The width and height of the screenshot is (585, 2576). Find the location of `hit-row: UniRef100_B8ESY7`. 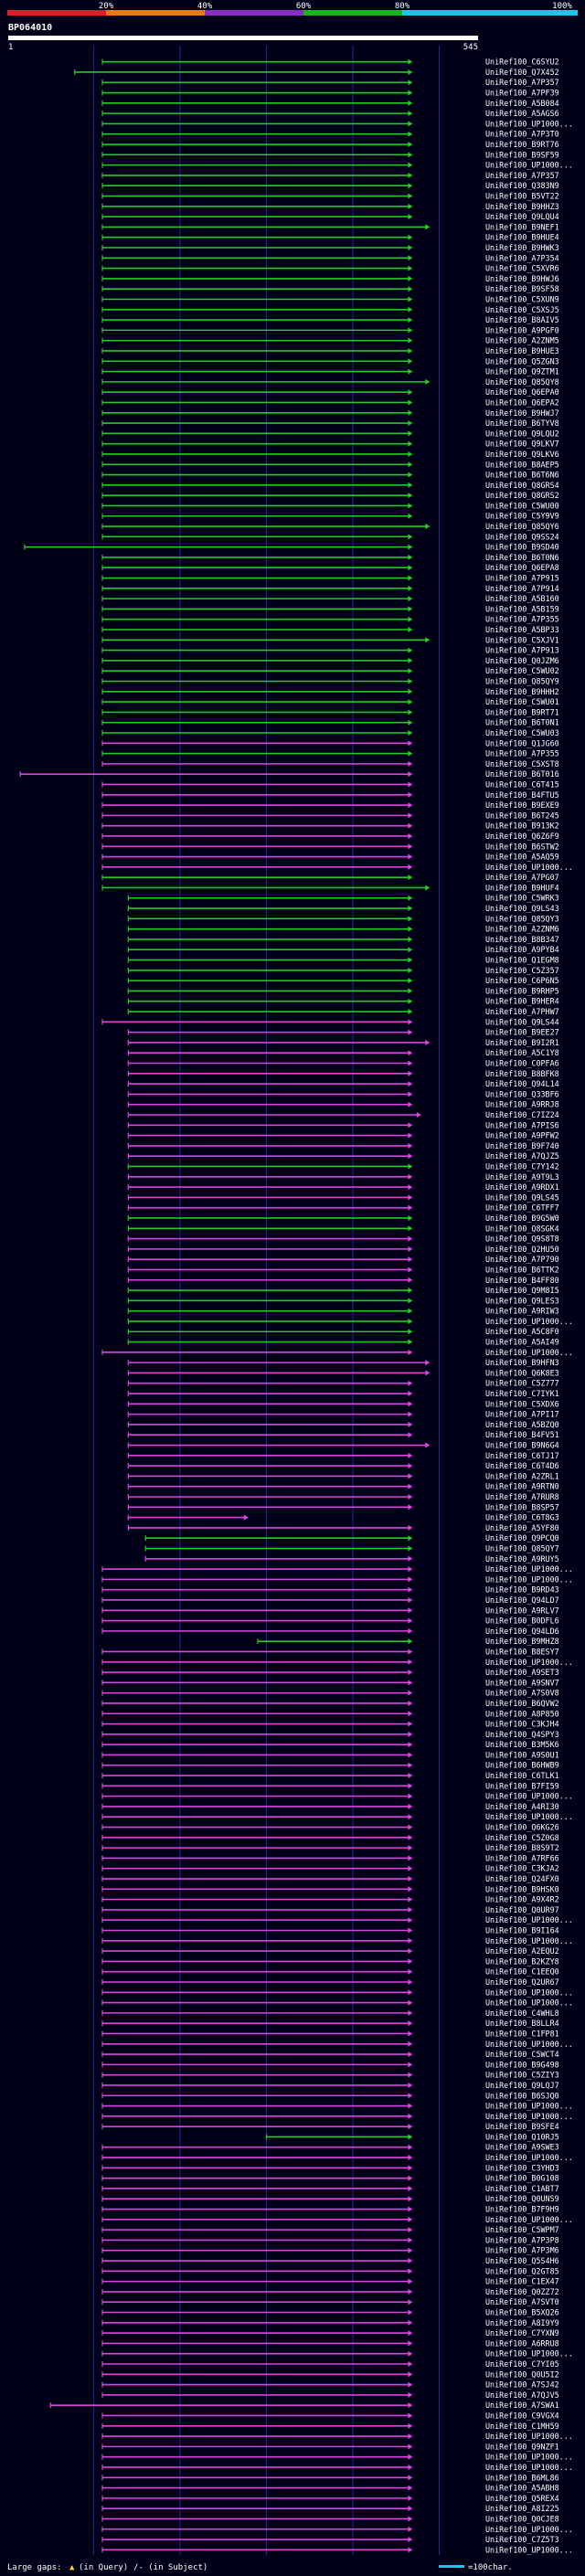

hit-row: UniRef100_B8ESY7 is located at coordinates (330, 1651).